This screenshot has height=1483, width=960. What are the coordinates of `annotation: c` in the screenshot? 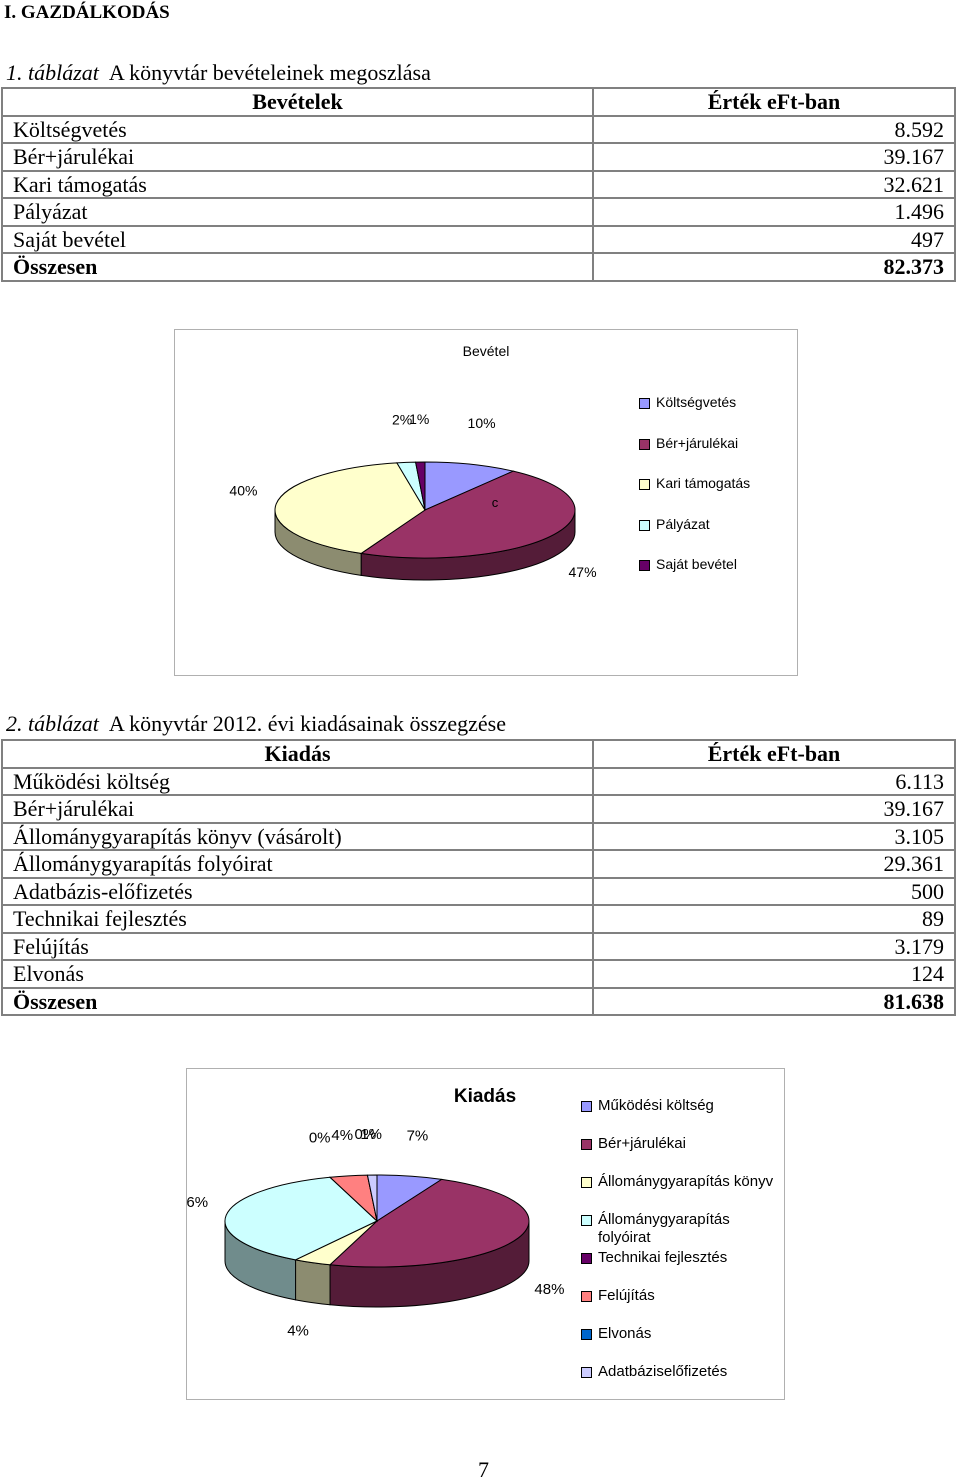 It's located at (495, 502).